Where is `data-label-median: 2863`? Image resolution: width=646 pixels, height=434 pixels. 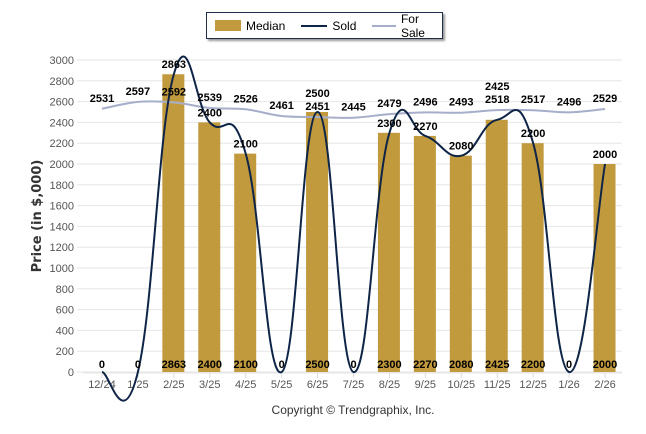
data-label-median: 2863 is located at coordinates (174, 365).